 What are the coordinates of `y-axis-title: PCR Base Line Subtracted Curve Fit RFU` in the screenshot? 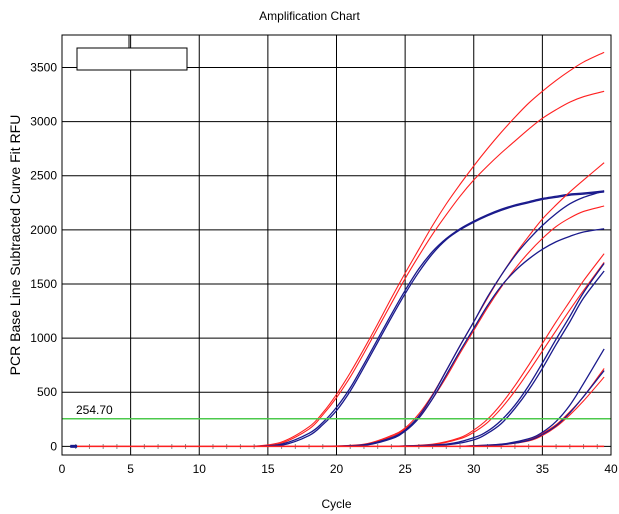 It's located at (15, 245).